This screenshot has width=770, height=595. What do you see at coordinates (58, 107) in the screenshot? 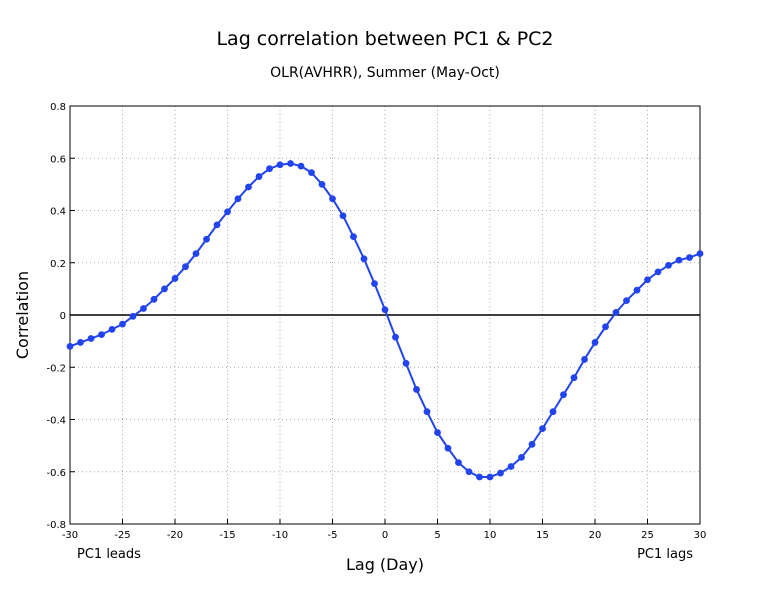
I see `y-tick-label: 0.8` at bounding box center [58, 107].